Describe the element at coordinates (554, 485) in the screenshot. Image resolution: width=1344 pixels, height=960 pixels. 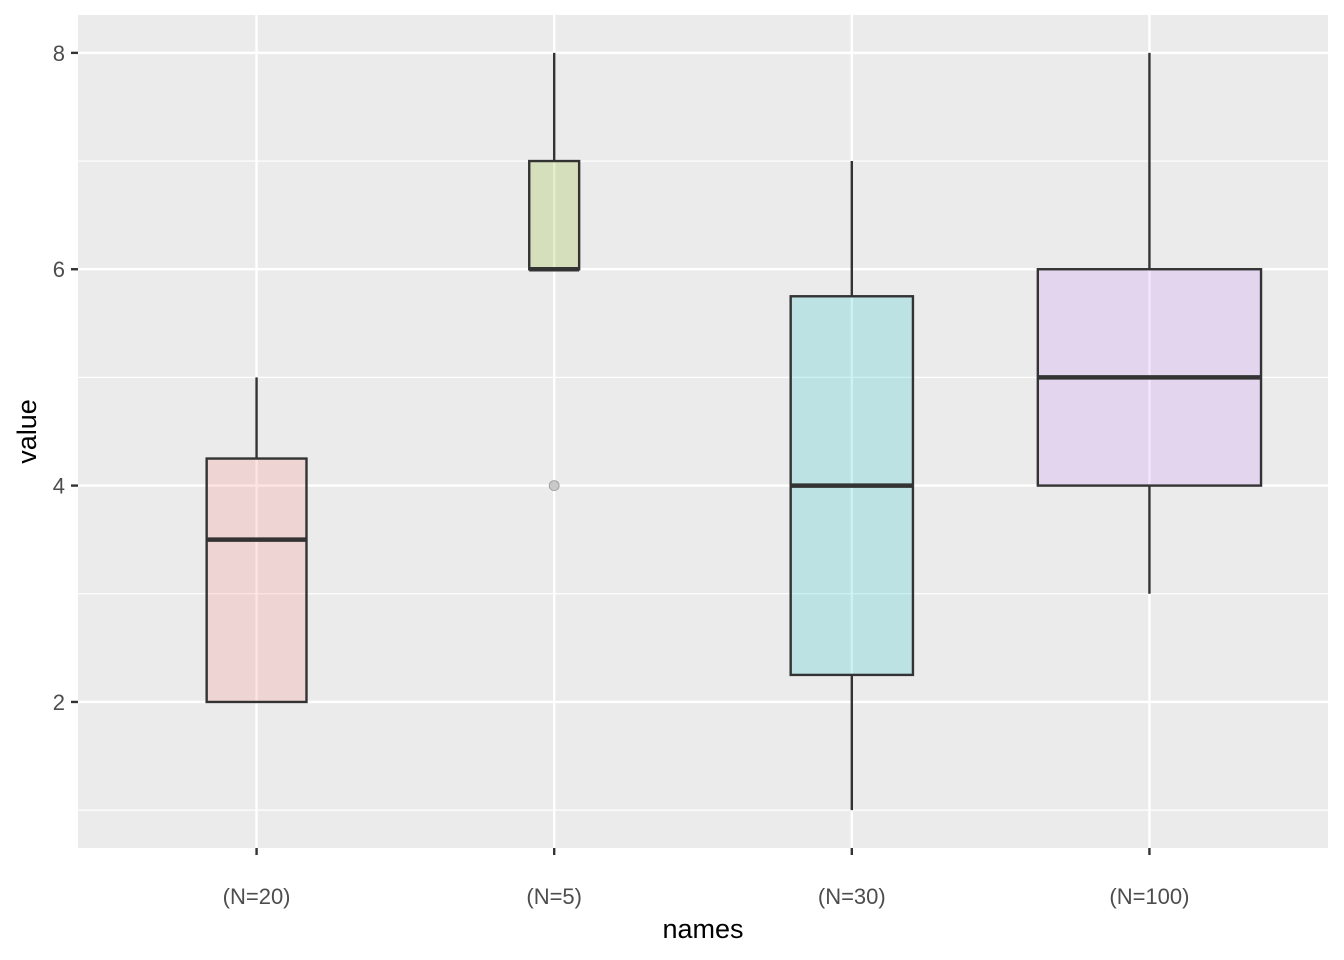
I see `outlier-point` at that location.